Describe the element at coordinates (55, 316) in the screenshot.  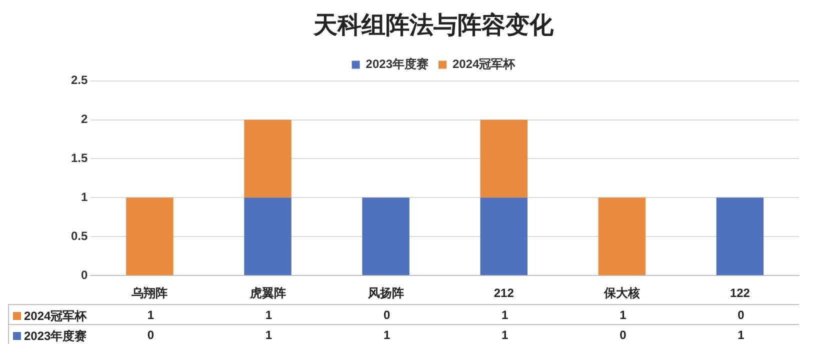
I see `text: 2024冠军杯` at that location.